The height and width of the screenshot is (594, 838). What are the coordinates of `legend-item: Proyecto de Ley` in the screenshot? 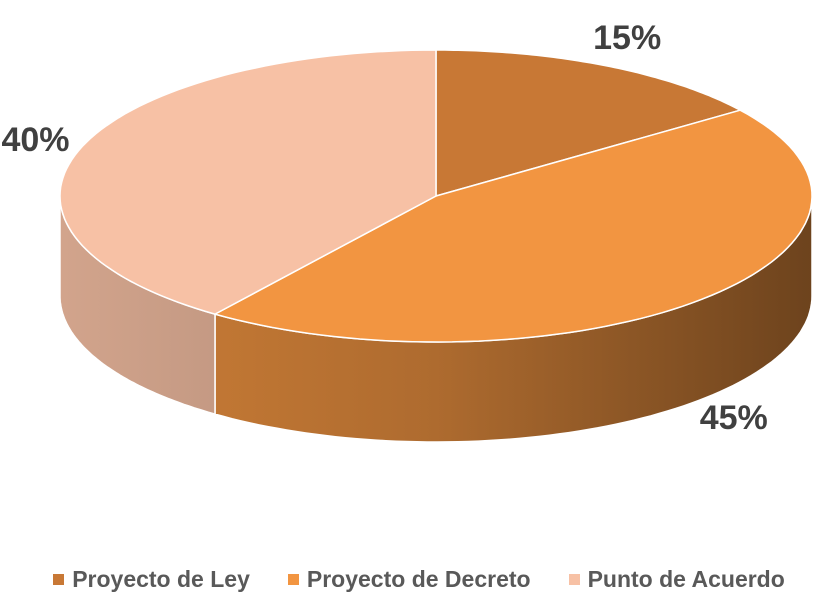 It's located at (151, 579).